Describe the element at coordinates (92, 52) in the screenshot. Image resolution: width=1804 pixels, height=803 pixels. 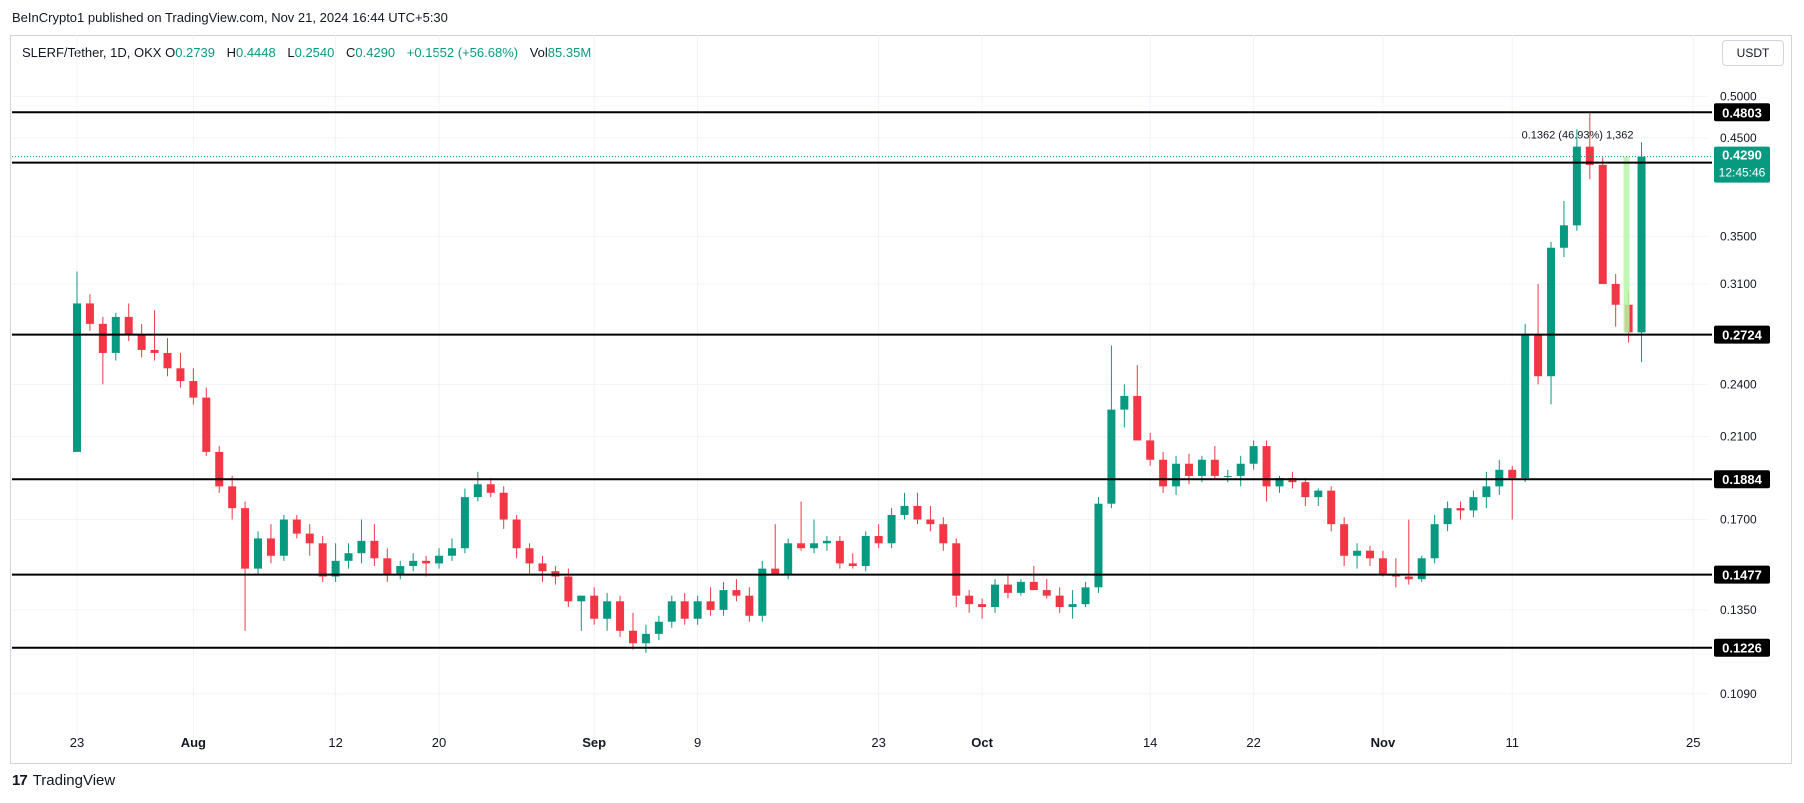
I see `legend-symbol: SLERF/Tether, 1D, OKX` at that location.